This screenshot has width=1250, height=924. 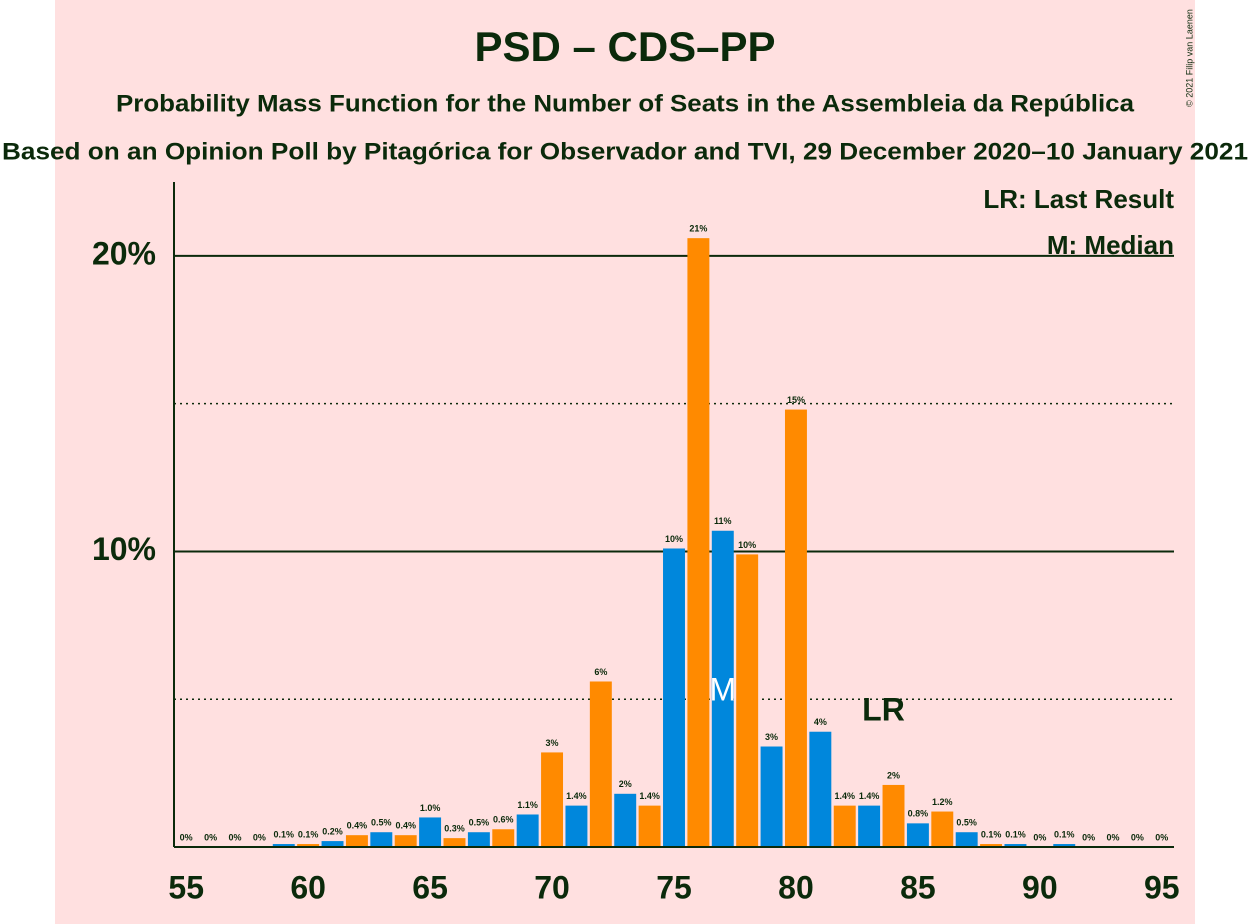 I want to click on x-tick-label: 65, so click(x=430, y=887).